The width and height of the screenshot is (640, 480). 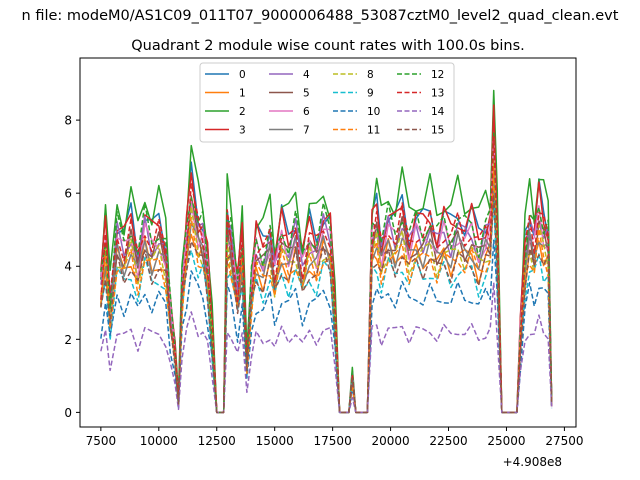 What do you see at coordinates (68, 267) in the screenshot?
I see `y-tick-label: 4` at bounding box center [68, 267].